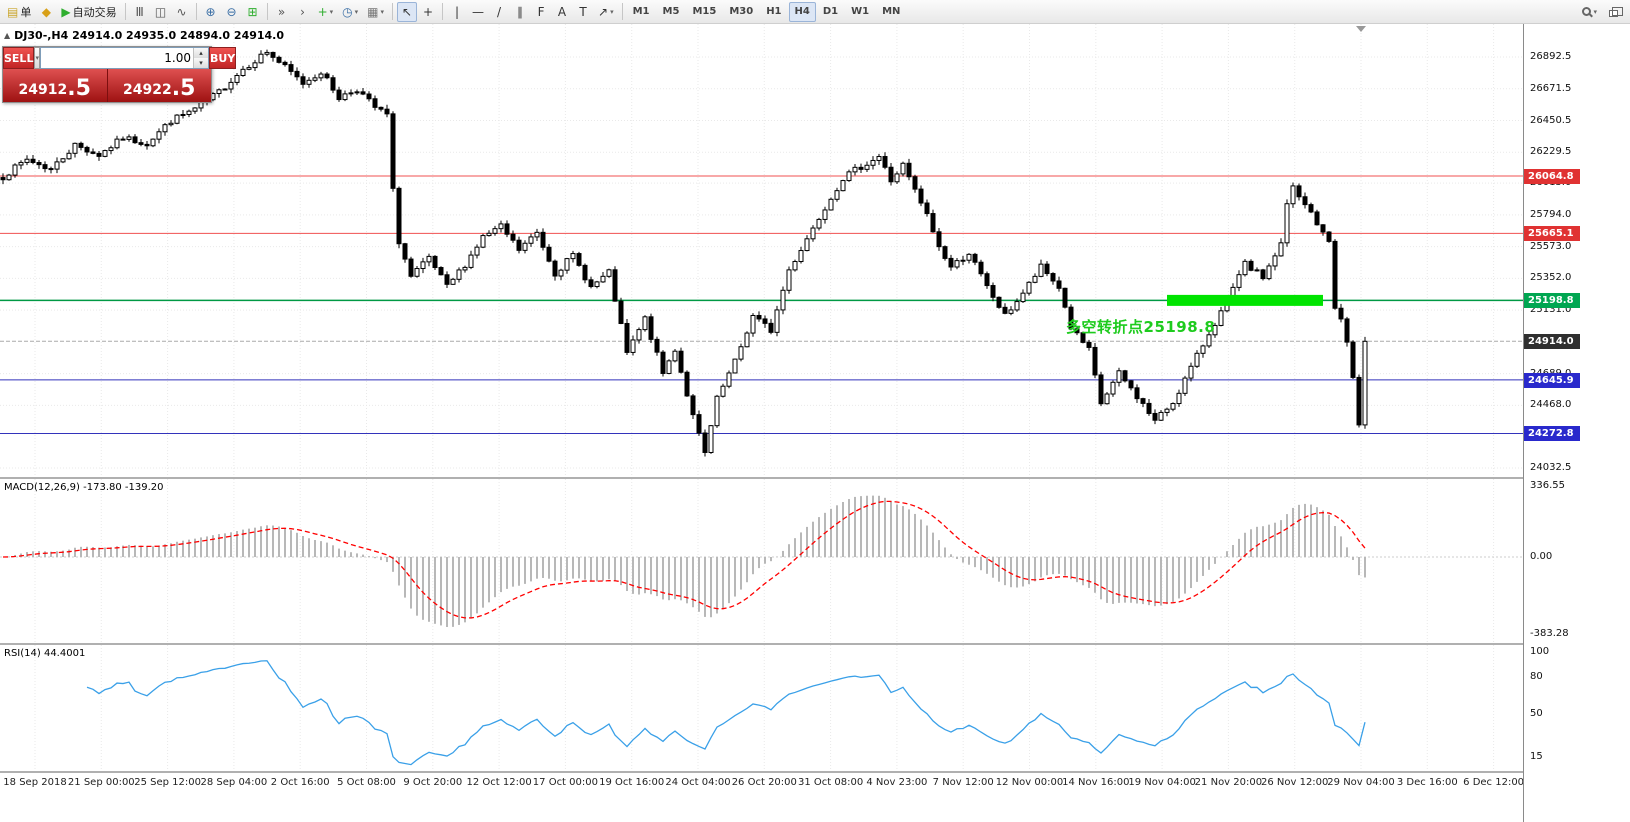  I want to click on label-tool-button-icon: T, so click(583, 11).